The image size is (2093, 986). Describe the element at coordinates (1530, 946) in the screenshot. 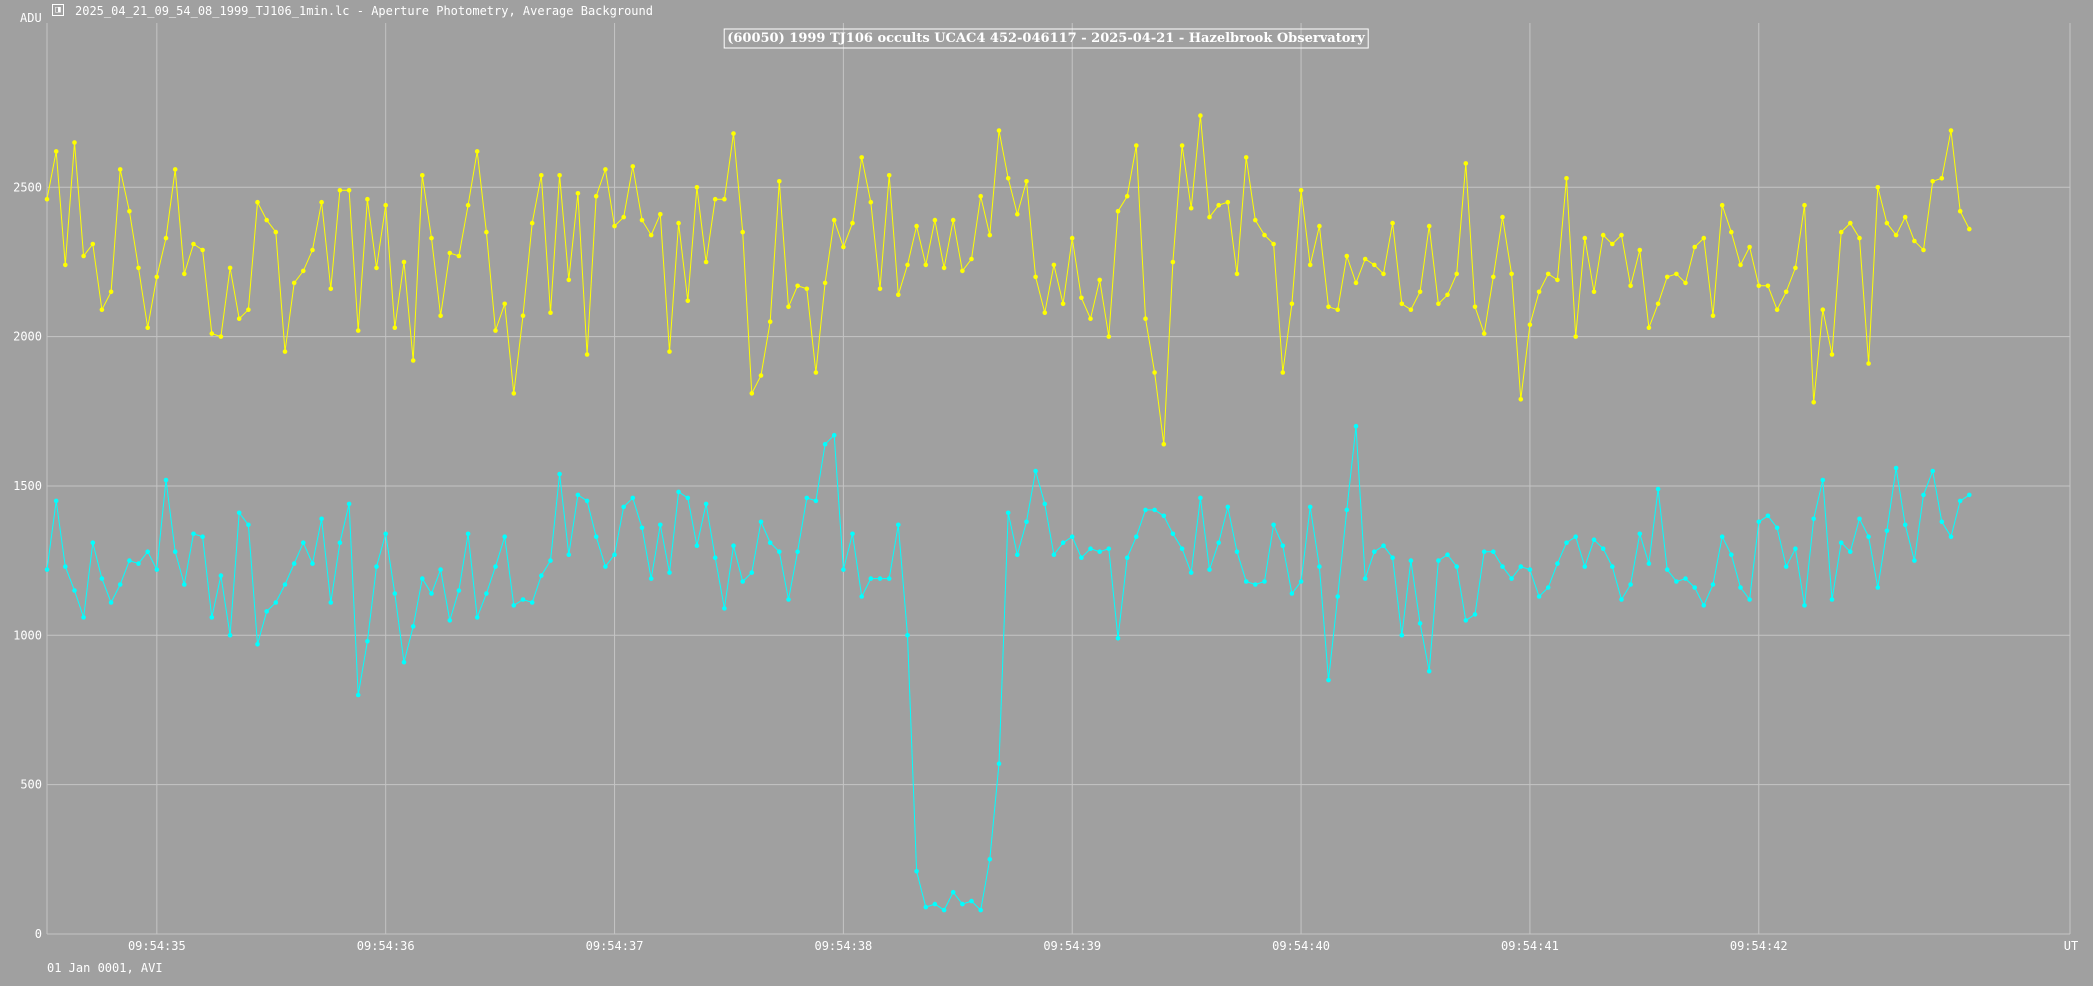

I see `x-tick-label: 09:54:41` at that location.